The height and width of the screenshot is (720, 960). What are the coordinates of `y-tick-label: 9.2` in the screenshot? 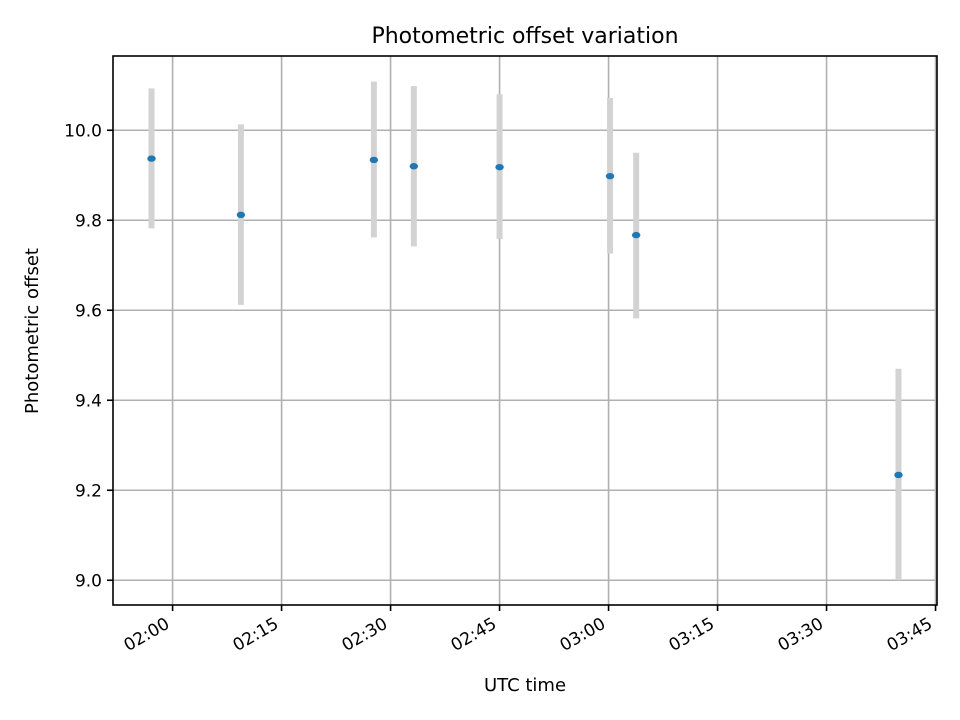 It's located at (88, 491).